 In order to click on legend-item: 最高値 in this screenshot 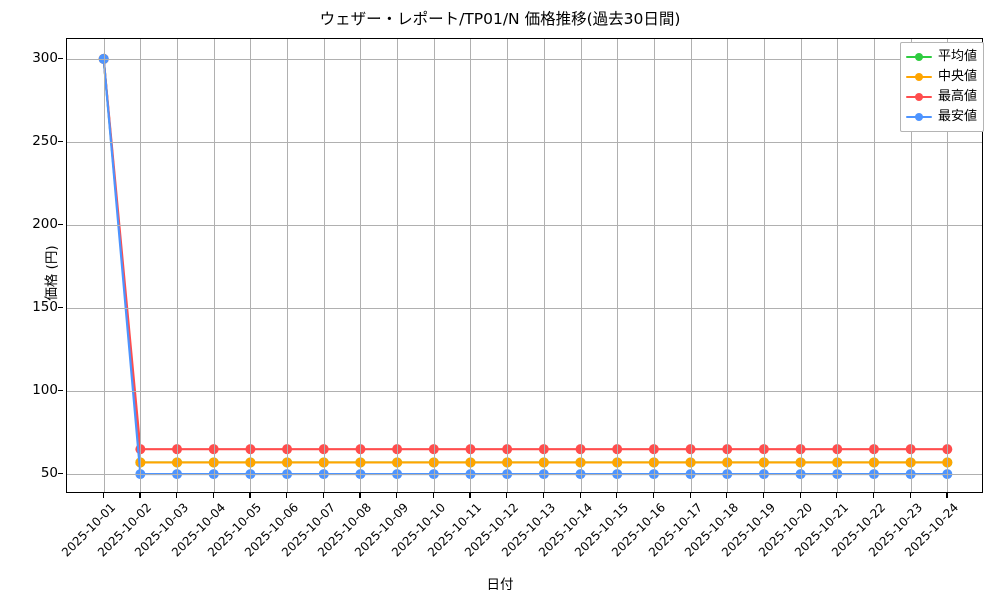, I will do `click(941, 97)`.